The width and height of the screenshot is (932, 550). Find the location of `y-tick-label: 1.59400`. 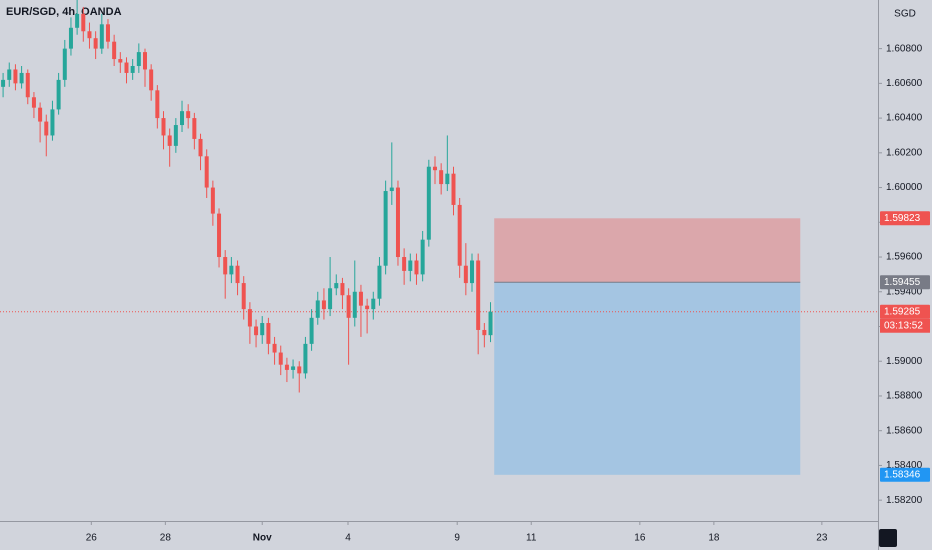

y-tick-label: 1.59400 is located at coordinates (904, 291).